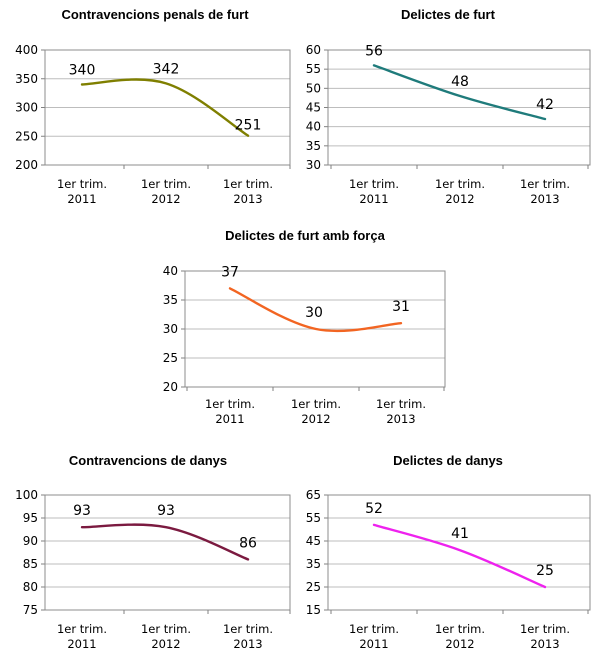 The image size is (600, 660). Describe the element at coordinates (230, 272) in the screenshot. I see `data-label: 37` at that location.